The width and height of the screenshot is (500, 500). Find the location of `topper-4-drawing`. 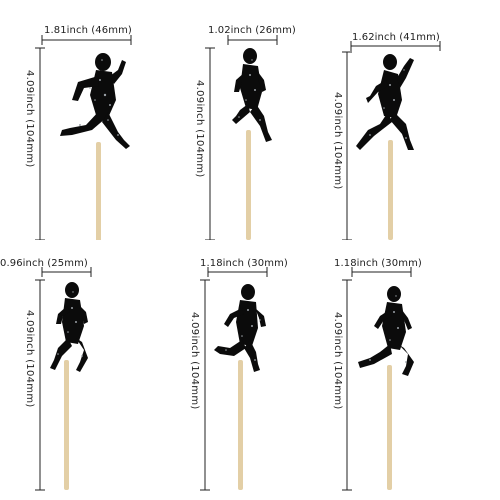

topper-4-drawing is located at coordinates (63, 379).